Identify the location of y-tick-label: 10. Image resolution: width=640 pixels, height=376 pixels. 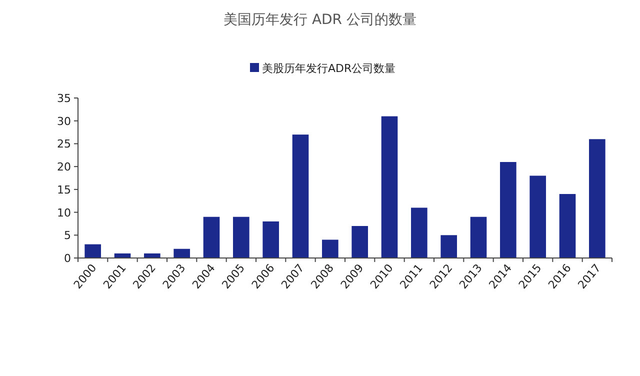
(64, 213).